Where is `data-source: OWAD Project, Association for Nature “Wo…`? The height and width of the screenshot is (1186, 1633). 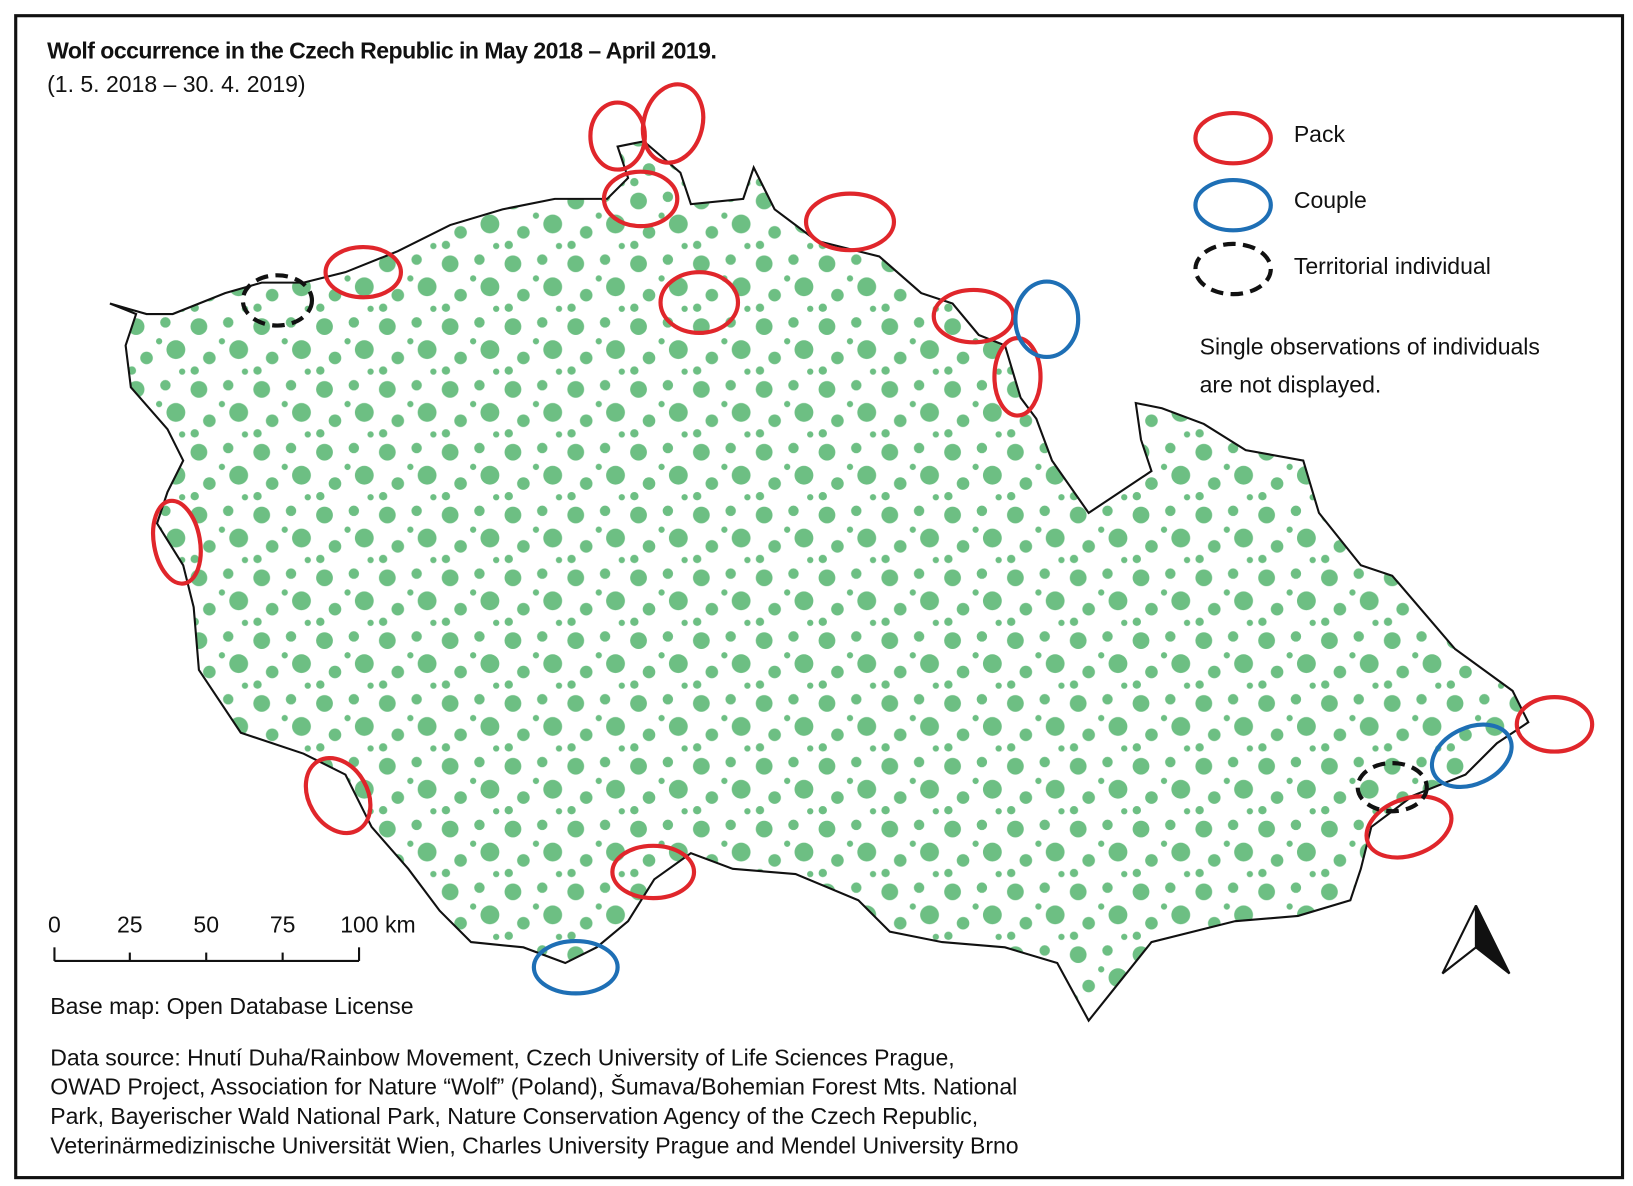 data-source: OWAD Project, Association for Nature “Wo… is located at coordinates (533, 1086).